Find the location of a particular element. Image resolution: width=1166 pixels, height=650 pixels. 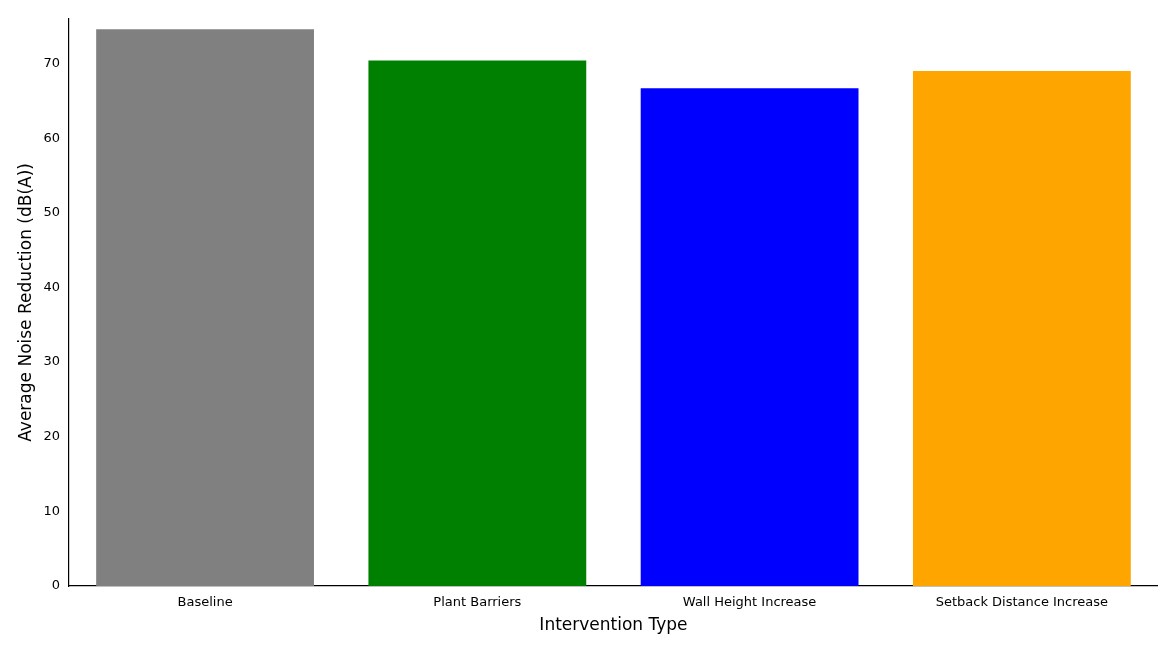

y-tick-label: 60 is located at coordinates (51, 137).